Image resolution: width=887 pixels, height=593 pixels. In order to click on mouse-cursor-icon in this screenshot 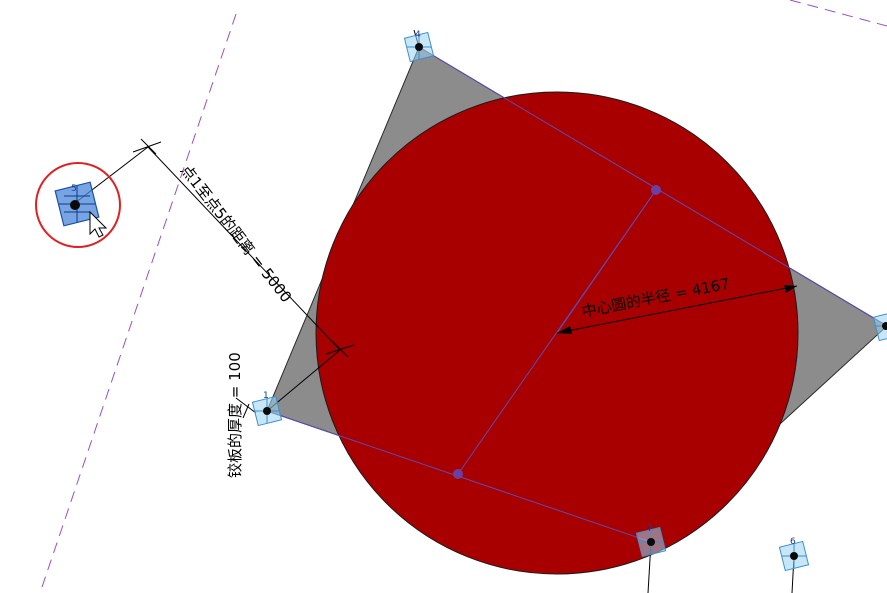, I will do `click(98, 224)`.